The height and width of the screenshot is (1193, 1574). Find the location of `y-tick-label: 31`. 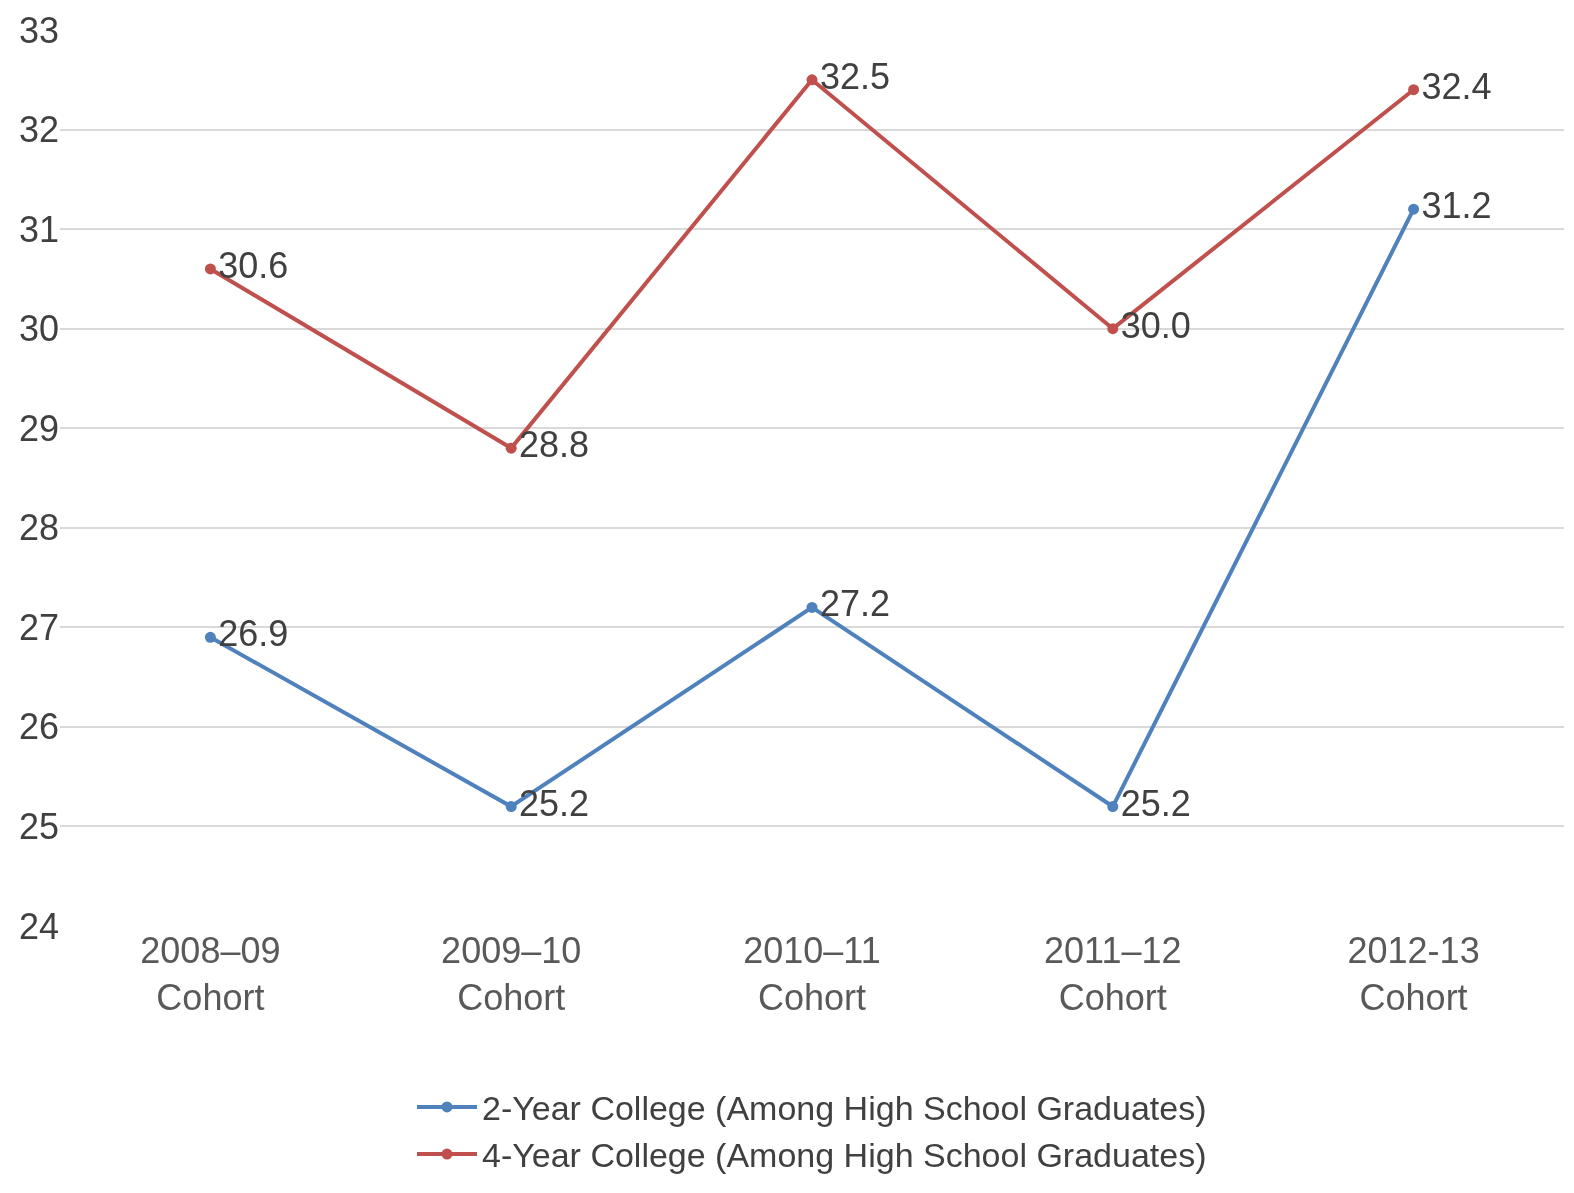

y-tick-label: 31 is located at coordinates (38, 229).